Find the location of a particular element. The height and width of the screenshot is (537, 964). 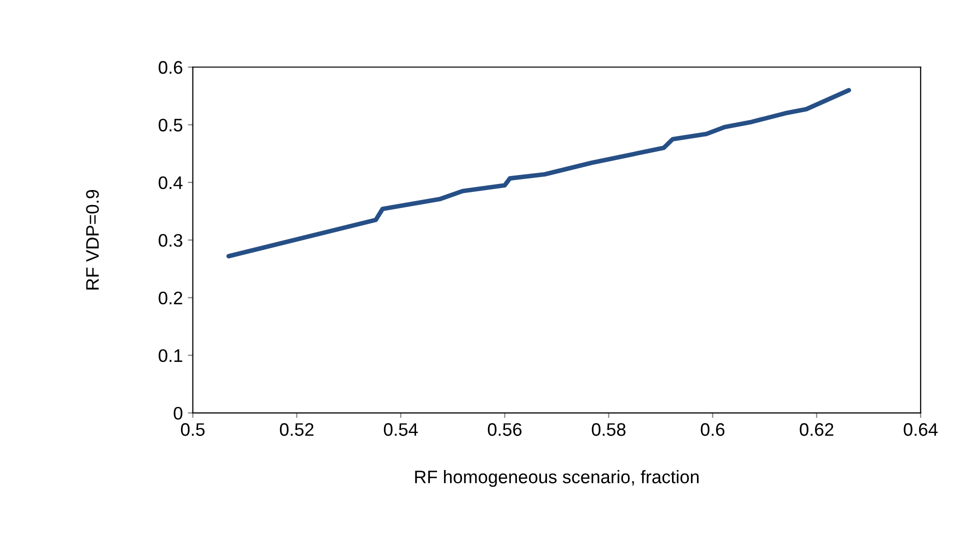

x-axis-title: RF homogeneous scenario, fraction is located at coordinates (557, 478).